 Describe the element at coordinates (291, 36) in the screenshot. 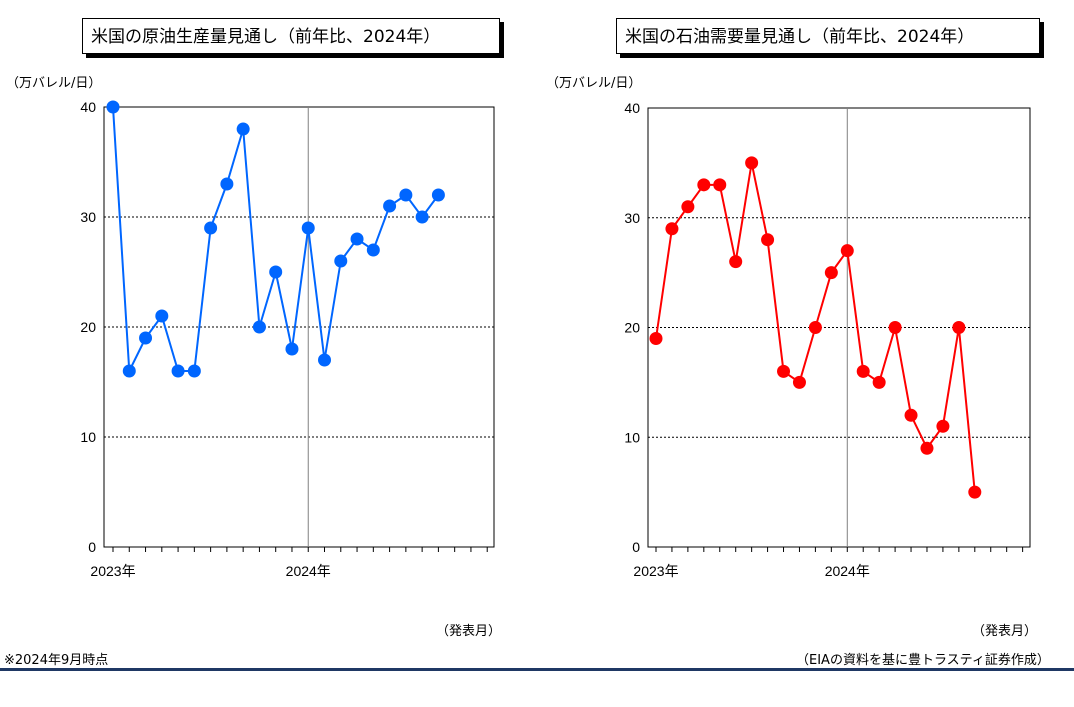

I see `chart1-title: 米国の原油生産量見通し（前年比、2024年）` at that location.